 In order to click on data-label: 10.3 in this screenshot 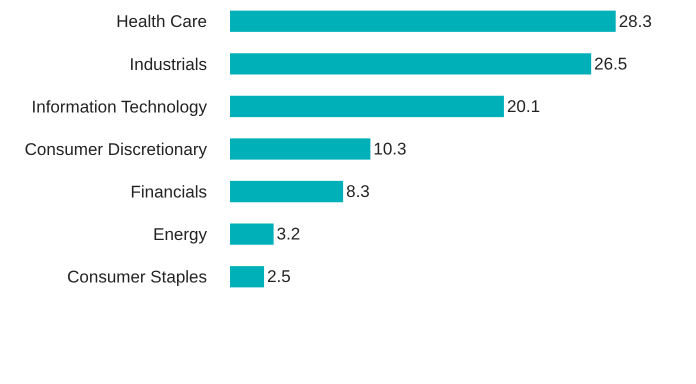, I will do `click(389, 149)`.